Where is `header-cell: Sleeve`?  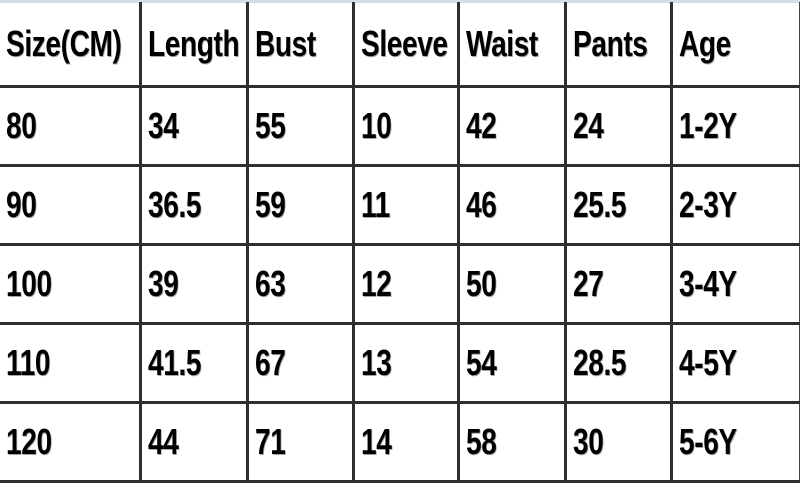
header-cell: Sleeve is located at coordinates (405, 45).